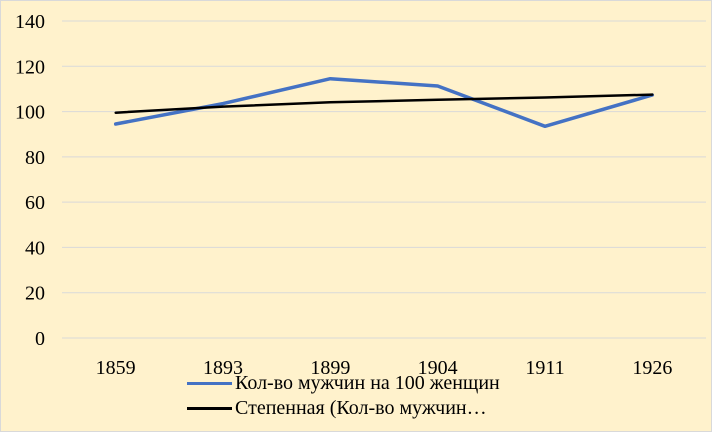 The width and height of the screenshot is (712, 432). I want to click on x-axis-tick-labels: 1859 1893 1899 1904 1911 1926, so click(384, 368).